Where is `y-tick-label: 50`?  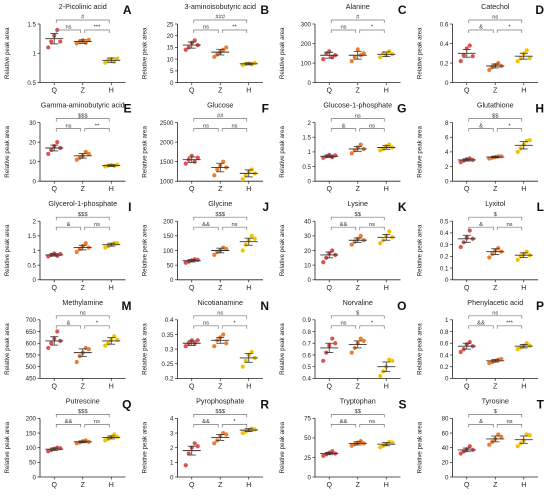 y-tick-label: 50 is located at coordinates (307, 438).